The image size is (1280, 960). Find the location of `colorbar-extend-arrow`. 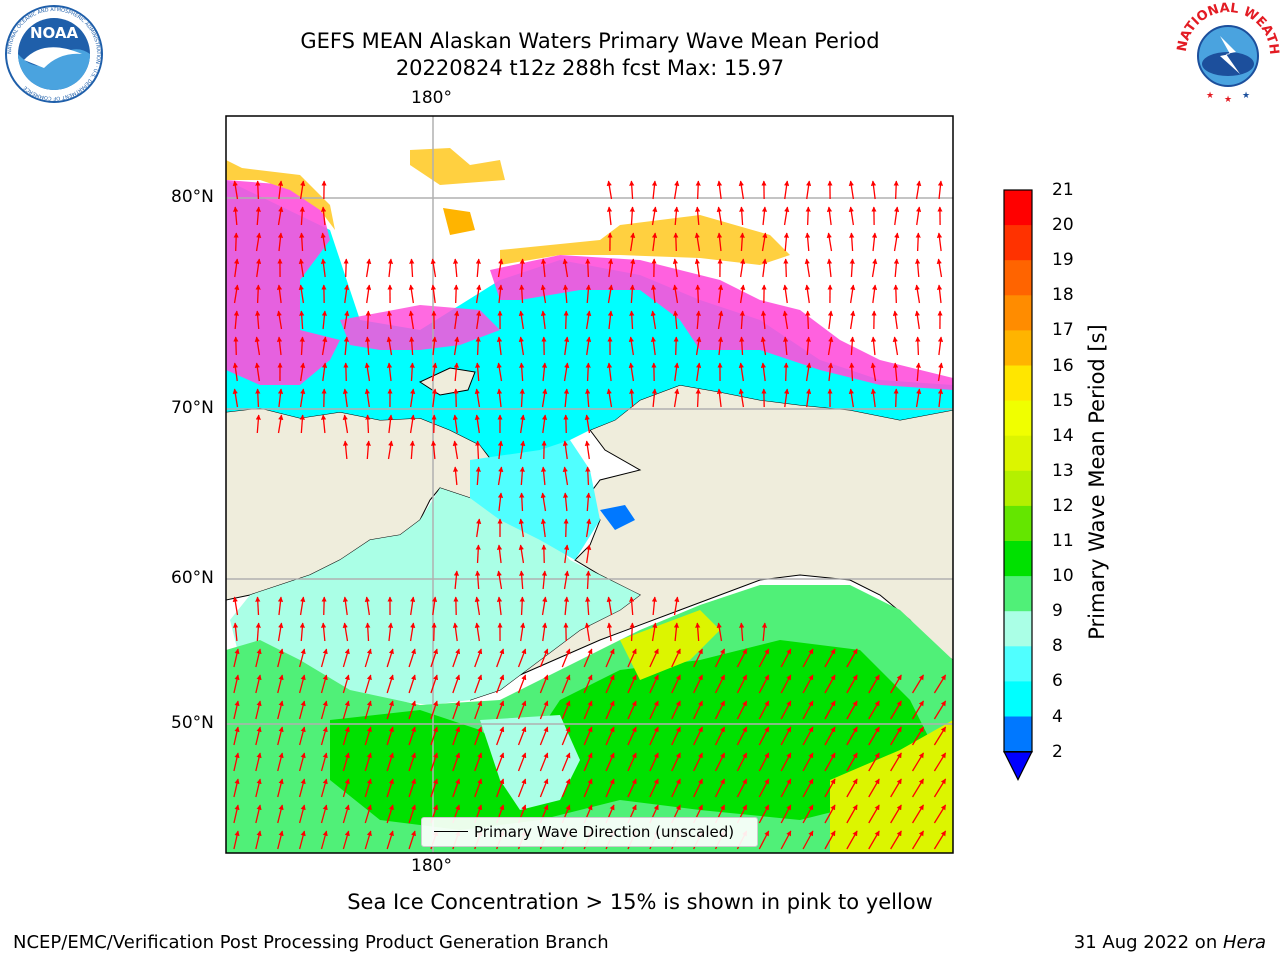

colorbar-extend-arrow is located at coordinates (1018, 766).